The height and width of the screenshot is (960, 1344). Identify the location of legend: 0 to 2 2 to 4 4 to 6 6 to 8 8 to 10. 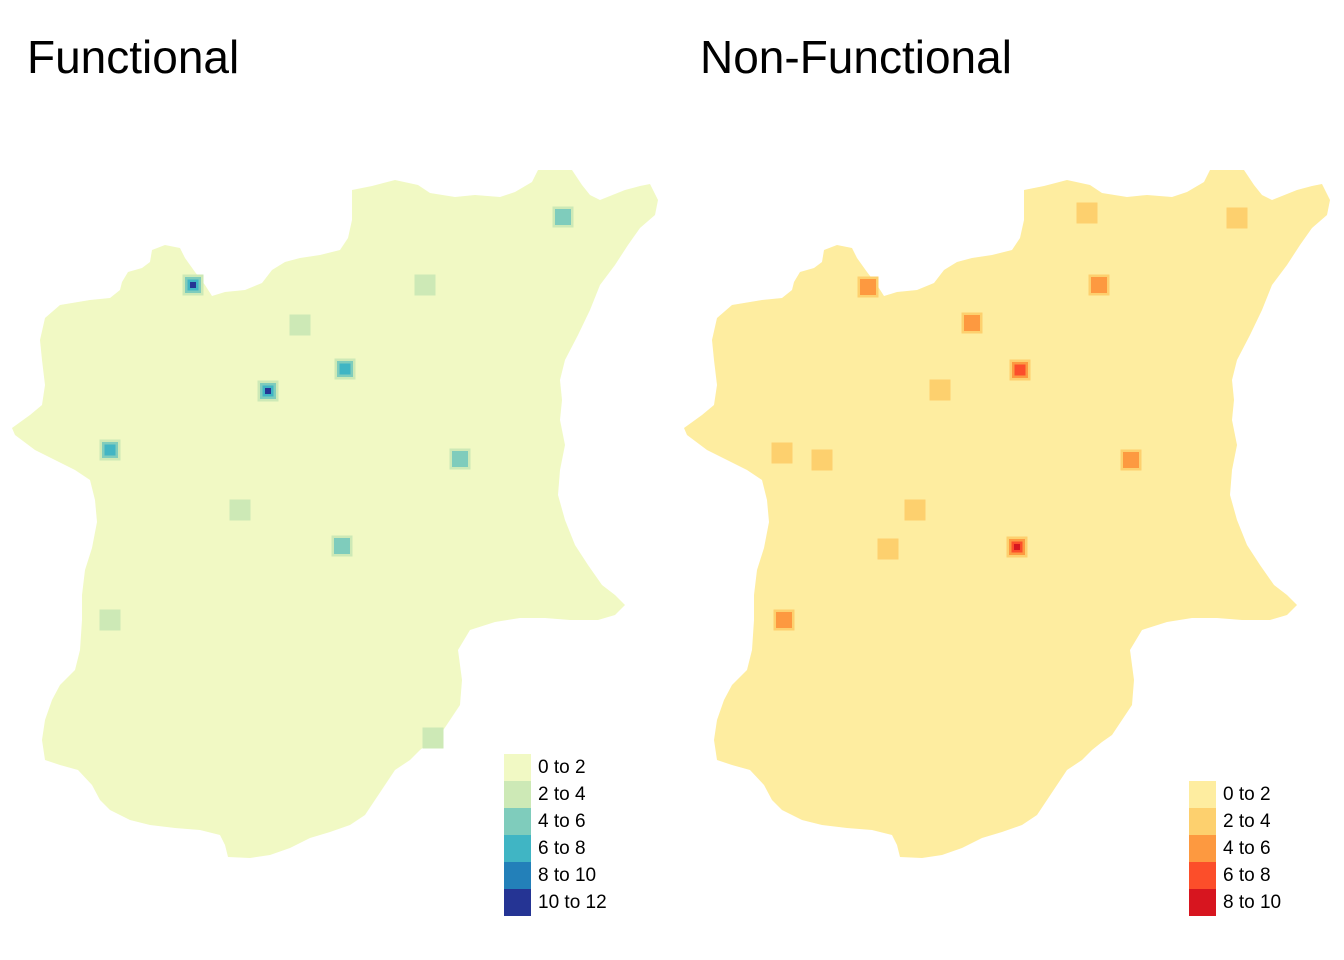
(1235, 848).